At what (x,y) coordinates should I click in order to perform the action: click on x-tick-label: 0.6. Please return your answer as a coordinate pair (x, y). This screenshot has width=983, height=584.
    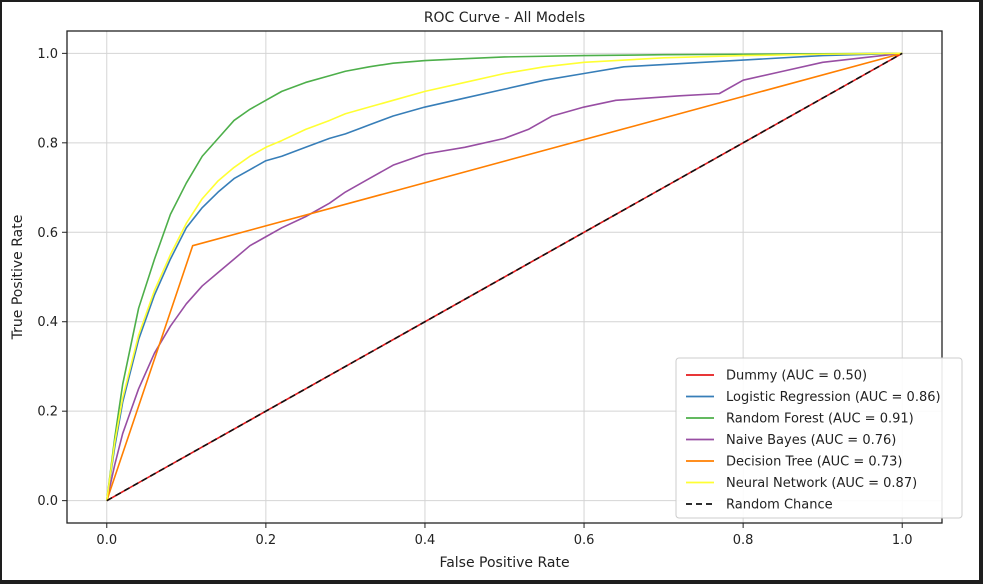
    Looking at the image, I should click on (584, 540).